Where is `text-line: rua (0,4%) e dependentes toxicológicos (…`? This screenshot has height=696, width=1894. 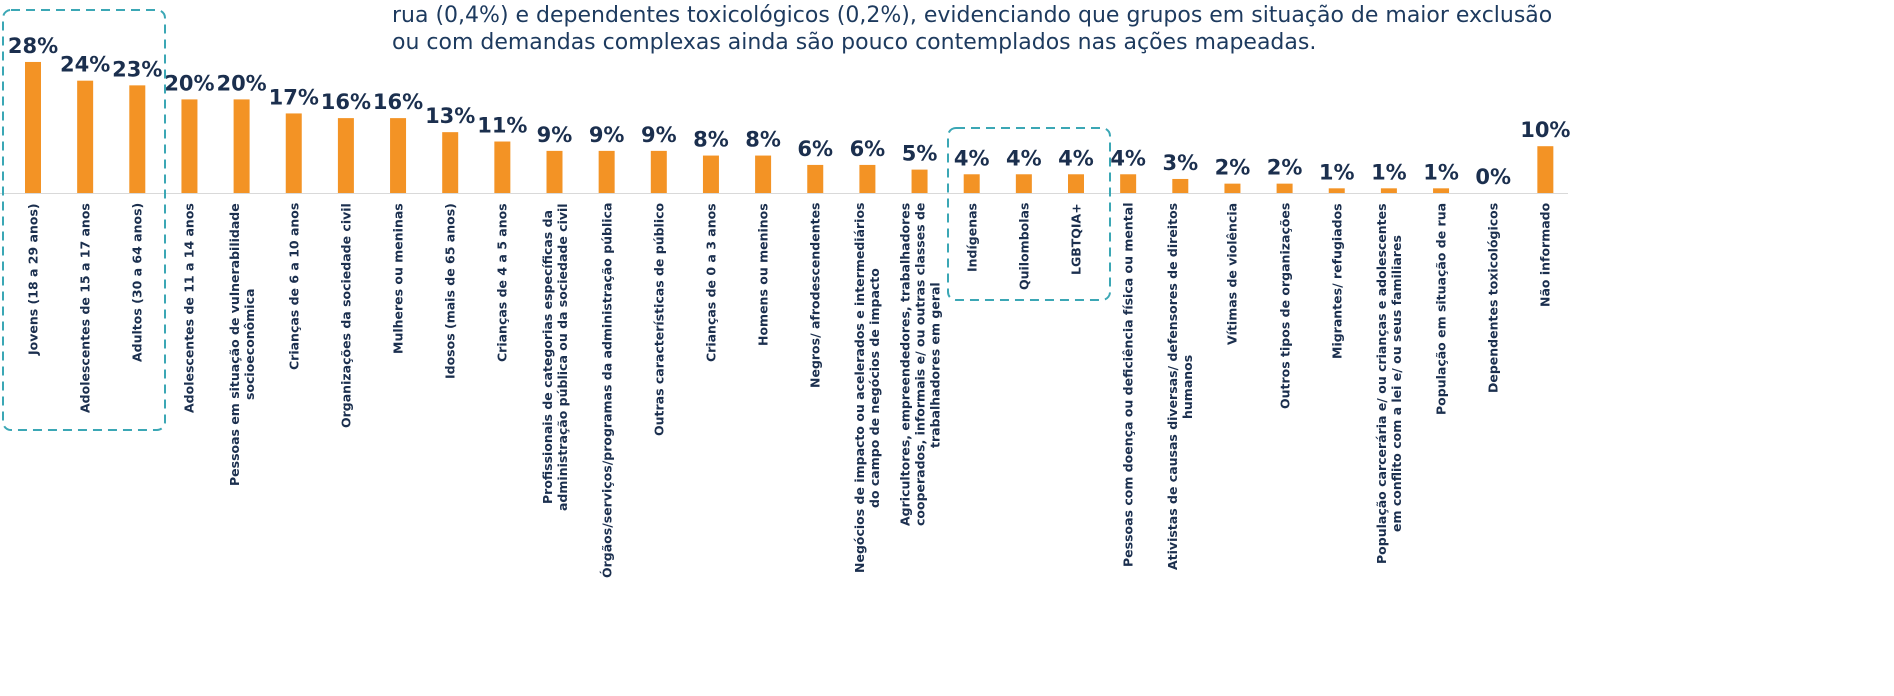 text-line: rua (0,4%) e dependentes toxicológicos (… is located at coordinates (972, 15).